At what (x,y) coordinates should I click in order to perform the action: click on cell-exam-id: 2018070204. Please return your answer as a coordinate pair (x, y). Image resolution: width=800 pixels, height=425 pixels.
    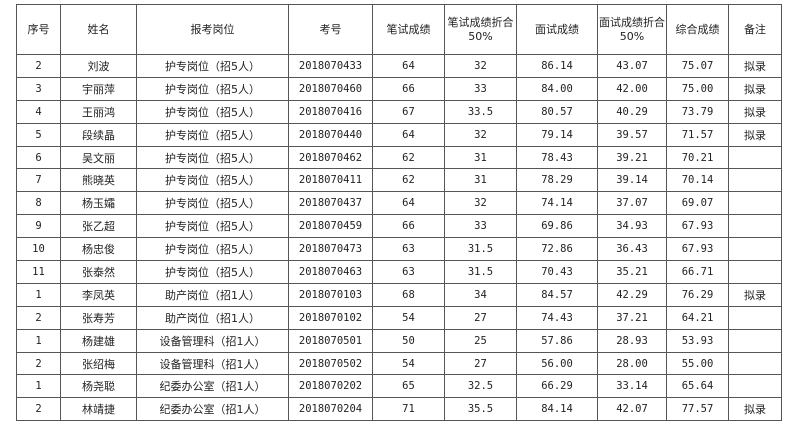
    Looking at the image, I should click on (330, 409).